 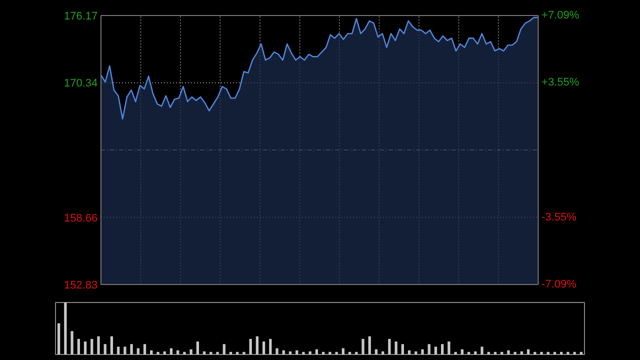 What do you see at coordinates (81, 16) in the screenshot?
I see `y-tick-label: 176.17` at bounding box center [81, 16].